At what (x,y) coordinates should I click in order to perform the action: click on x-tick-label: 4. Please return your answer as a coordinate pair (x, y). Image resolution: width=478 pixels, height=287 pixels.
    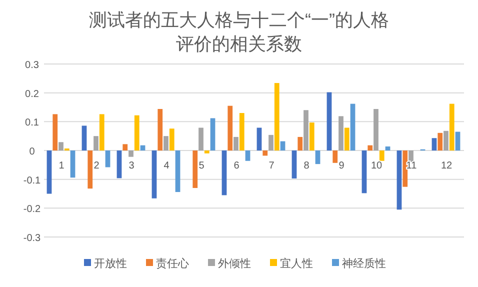
    Looking at the image, I should click on (167, 166).